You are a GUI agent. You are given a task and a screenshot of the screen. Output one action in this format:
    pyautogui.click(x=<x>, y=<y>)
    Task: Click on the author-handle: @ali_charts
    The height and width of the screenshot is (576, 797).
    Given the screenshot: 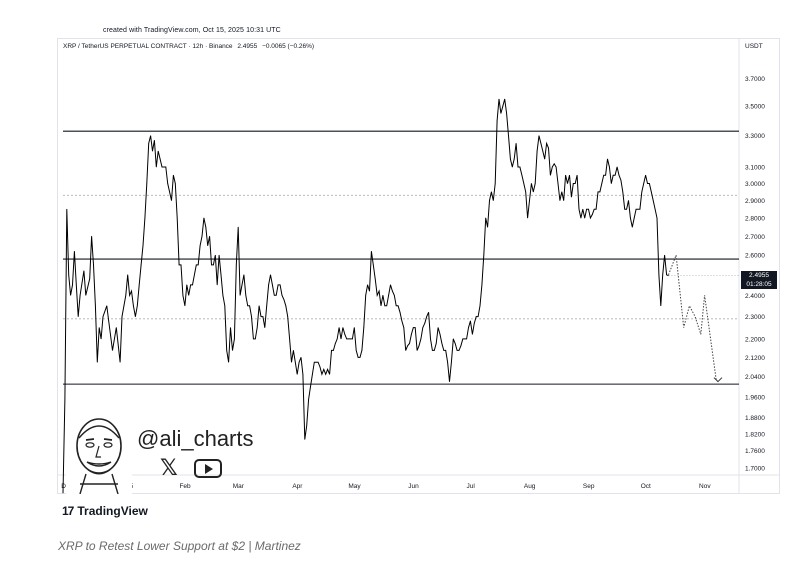 What is the action you would take?
    pyautogui.click(x=195, y=438)
    